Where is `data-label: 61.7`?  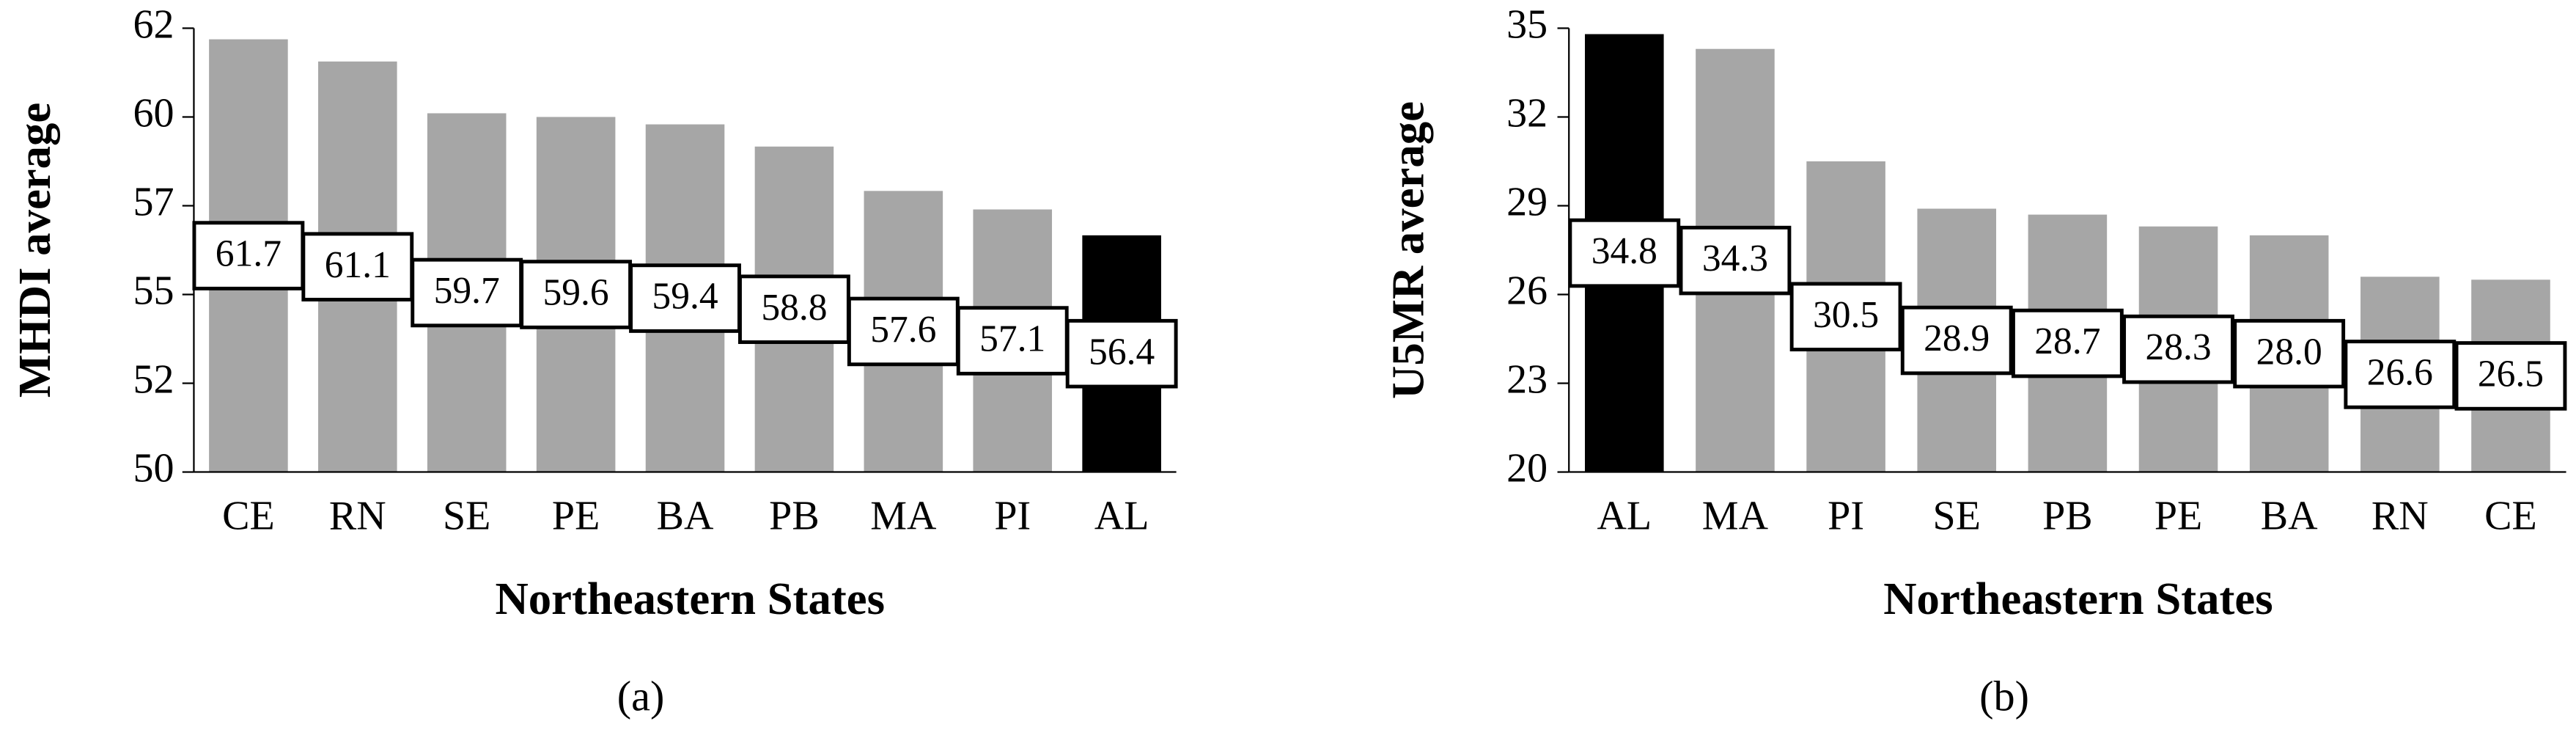
data-label: 61.7 is located at coordinates (248, 254).